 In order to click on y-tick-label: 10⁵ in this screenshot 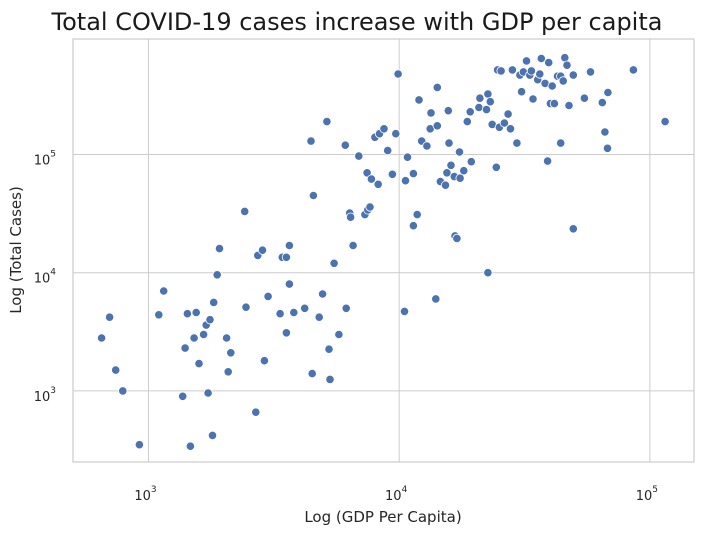, I will do `click(45, 159)`.